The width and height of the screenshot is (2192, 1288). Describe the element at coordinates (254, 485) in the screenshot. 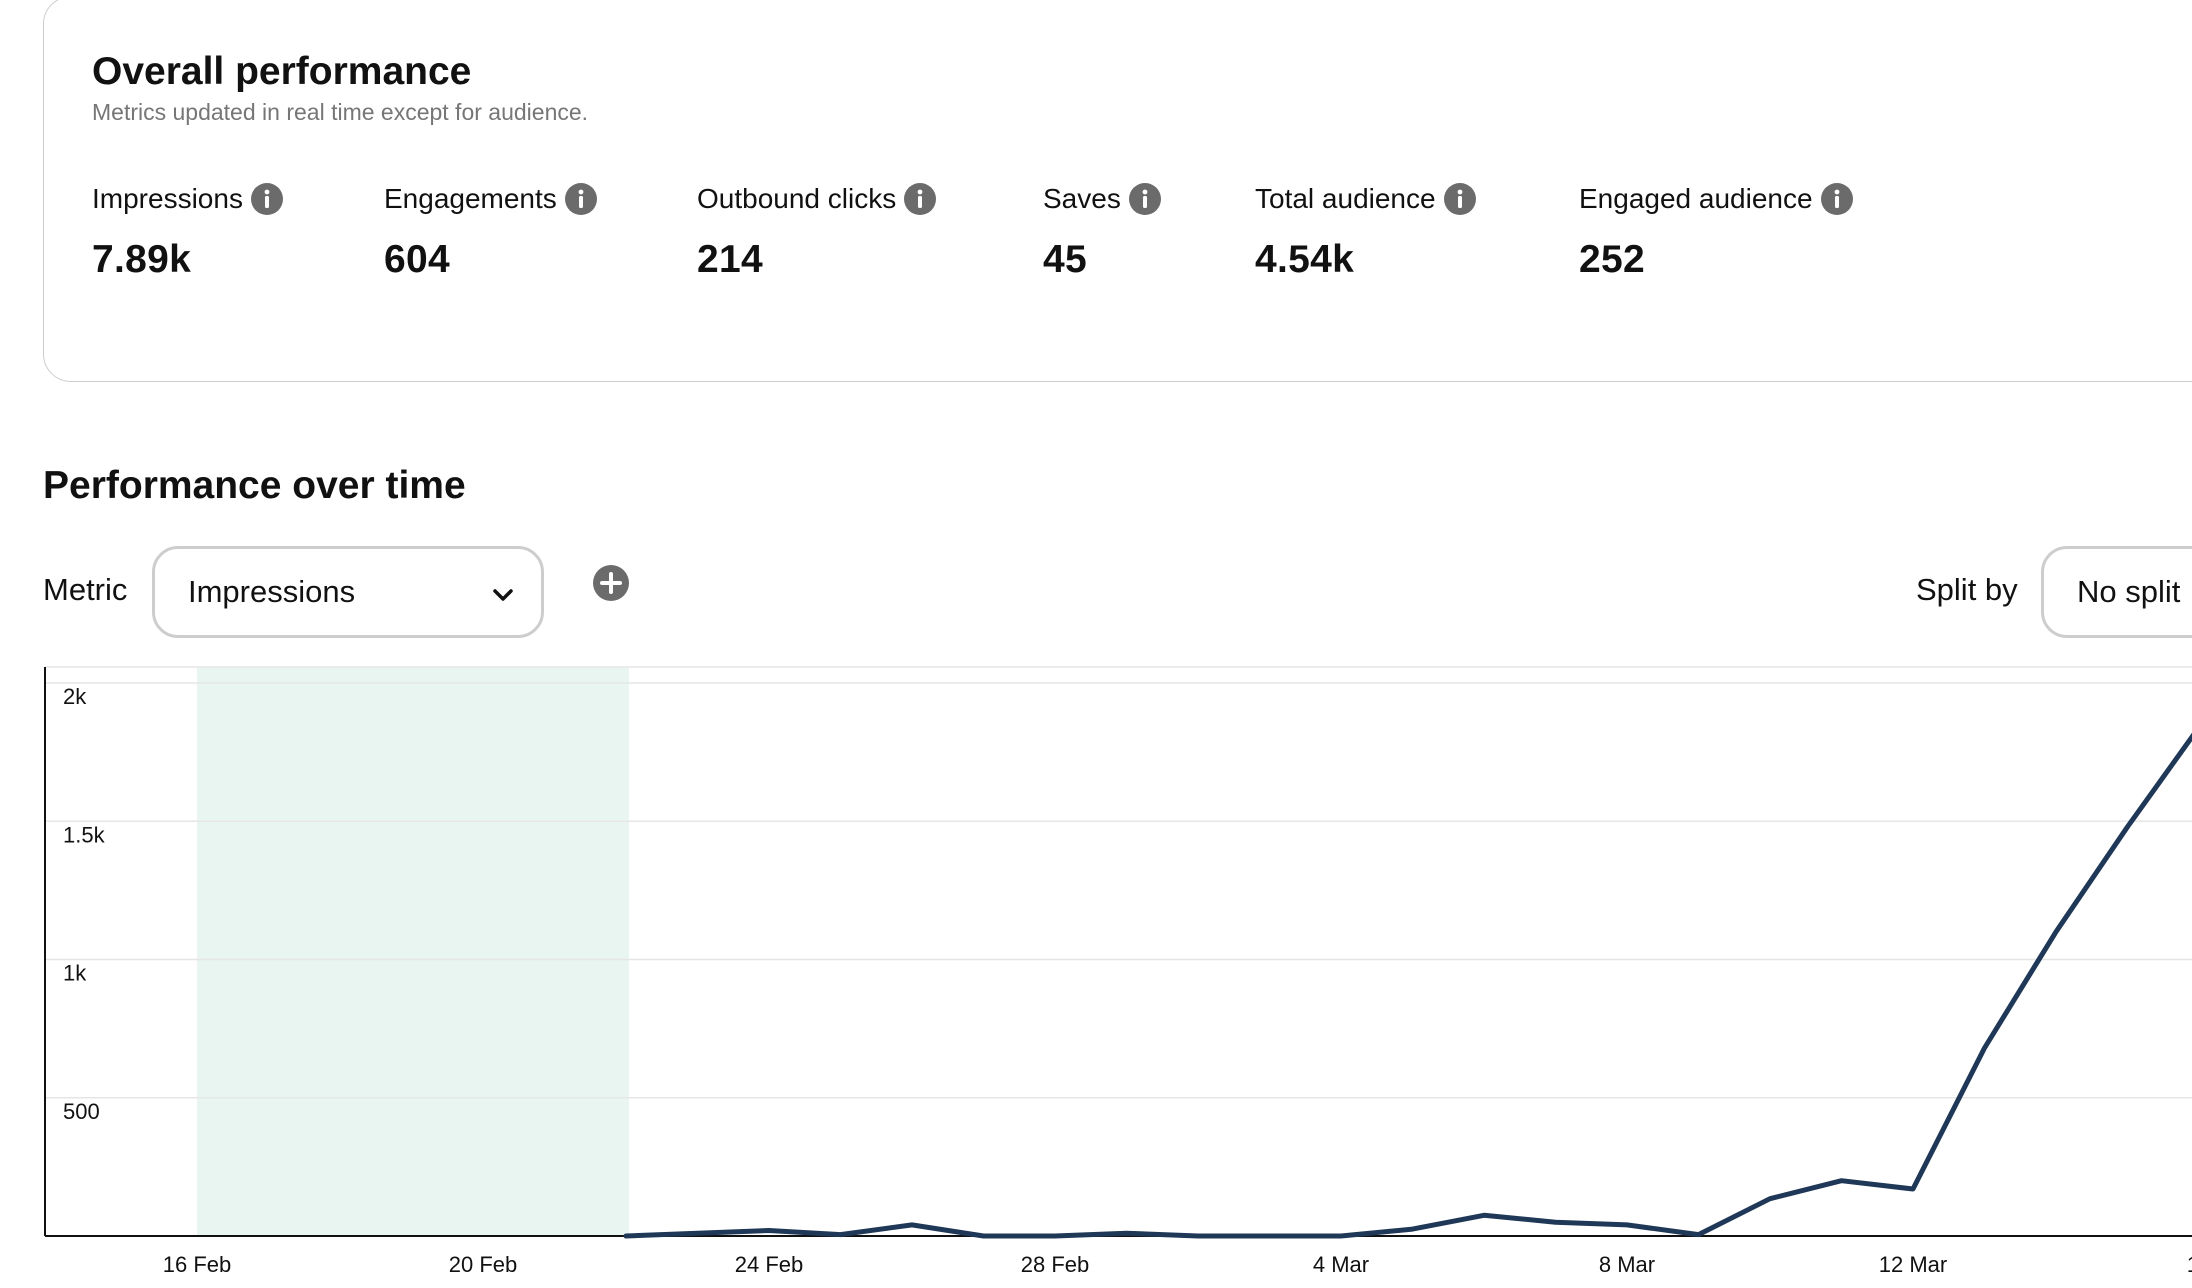

I see `performance-over-time-title: Performance over time` at that location.